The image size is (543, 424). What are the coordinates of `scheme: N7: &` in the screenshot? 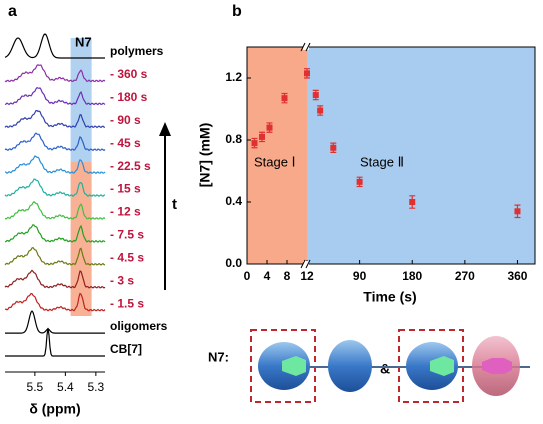 It's located at (369, 366).